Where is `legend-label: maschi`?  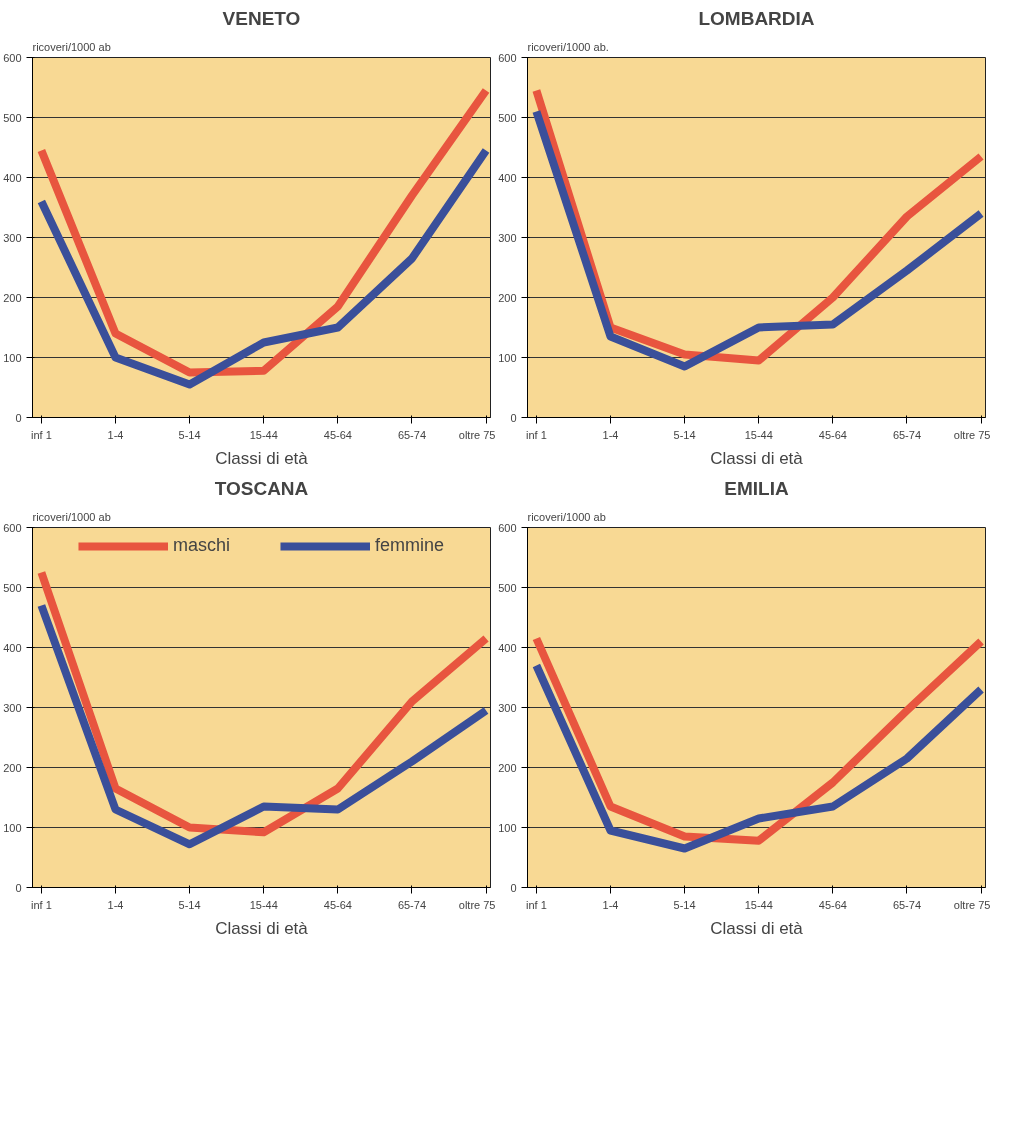 legend-label: maschi is located at coordinates (201, 545).